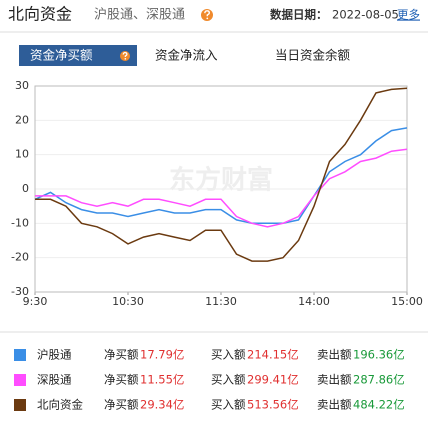 The image size is (428, 423). What do you see at coordinates (408, 15) in the screenshot?
I see `more-link: 更多` at bounding box center [408, 15].